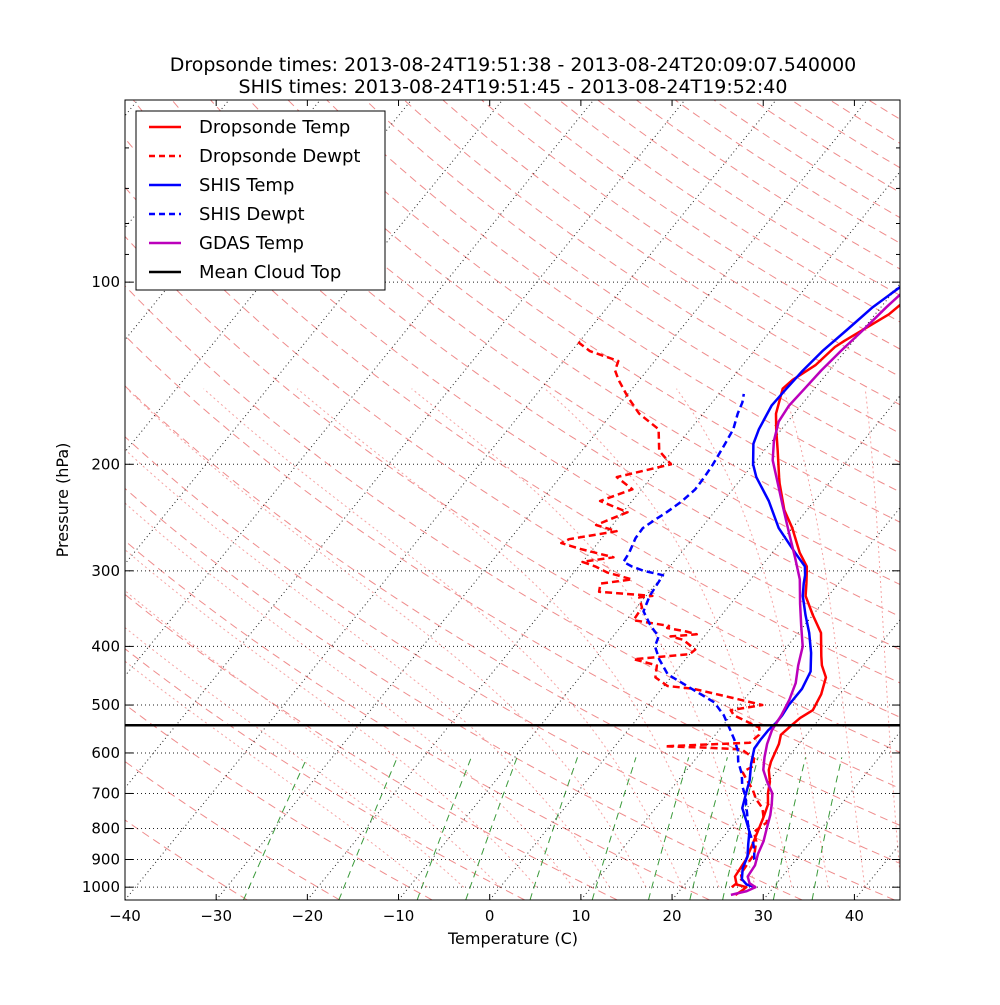  I want to click on x-axis-title: Temperature (C), so click(512, 938).